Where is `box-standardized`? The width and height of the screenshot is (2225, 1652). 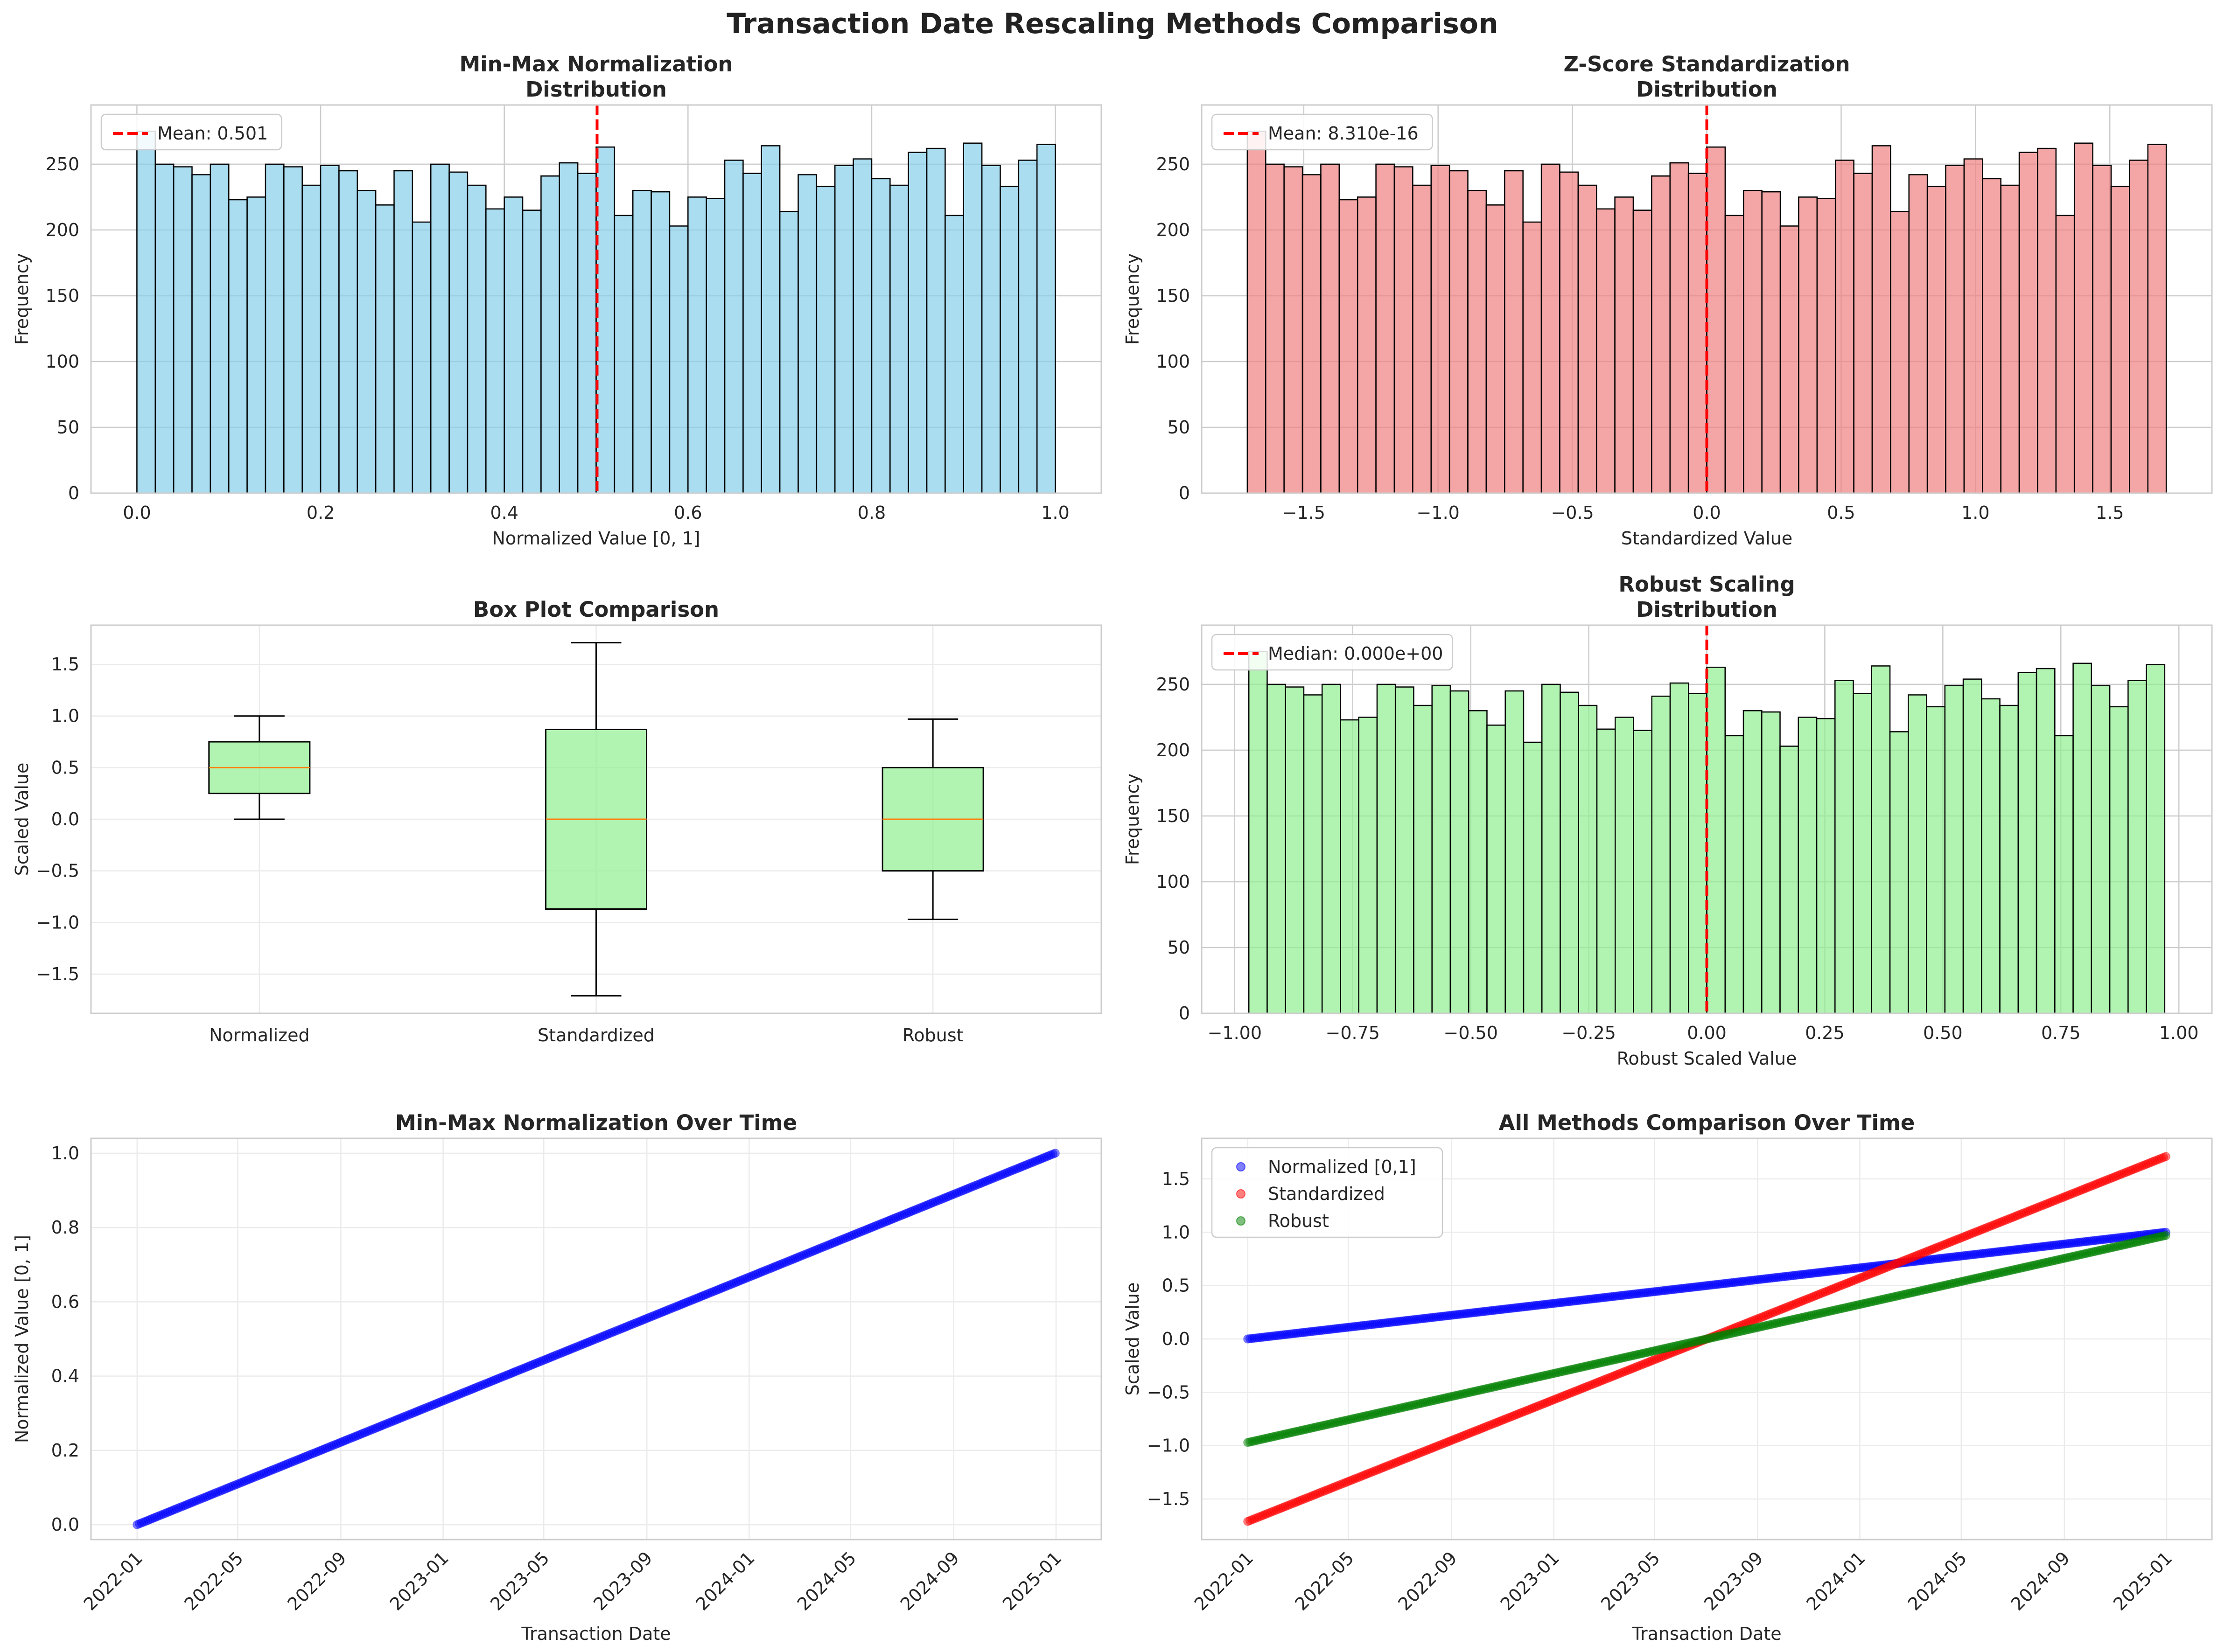
box-standardized is located at coordinates (596, 820).